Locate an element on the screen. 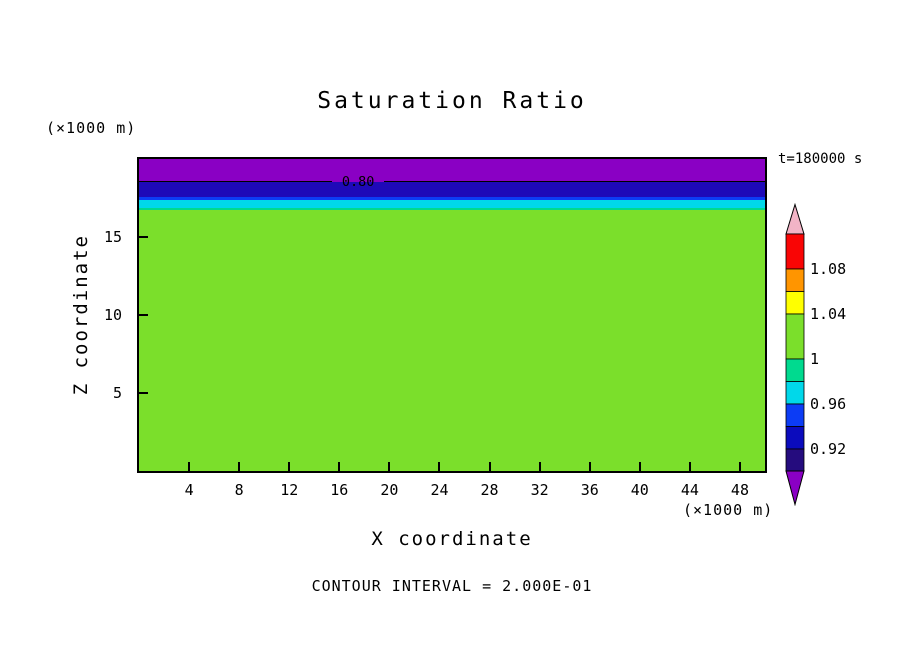 This screenshot has height=654, width=904. x-axis-label: X coordinate is located at coordinates (452, 539).